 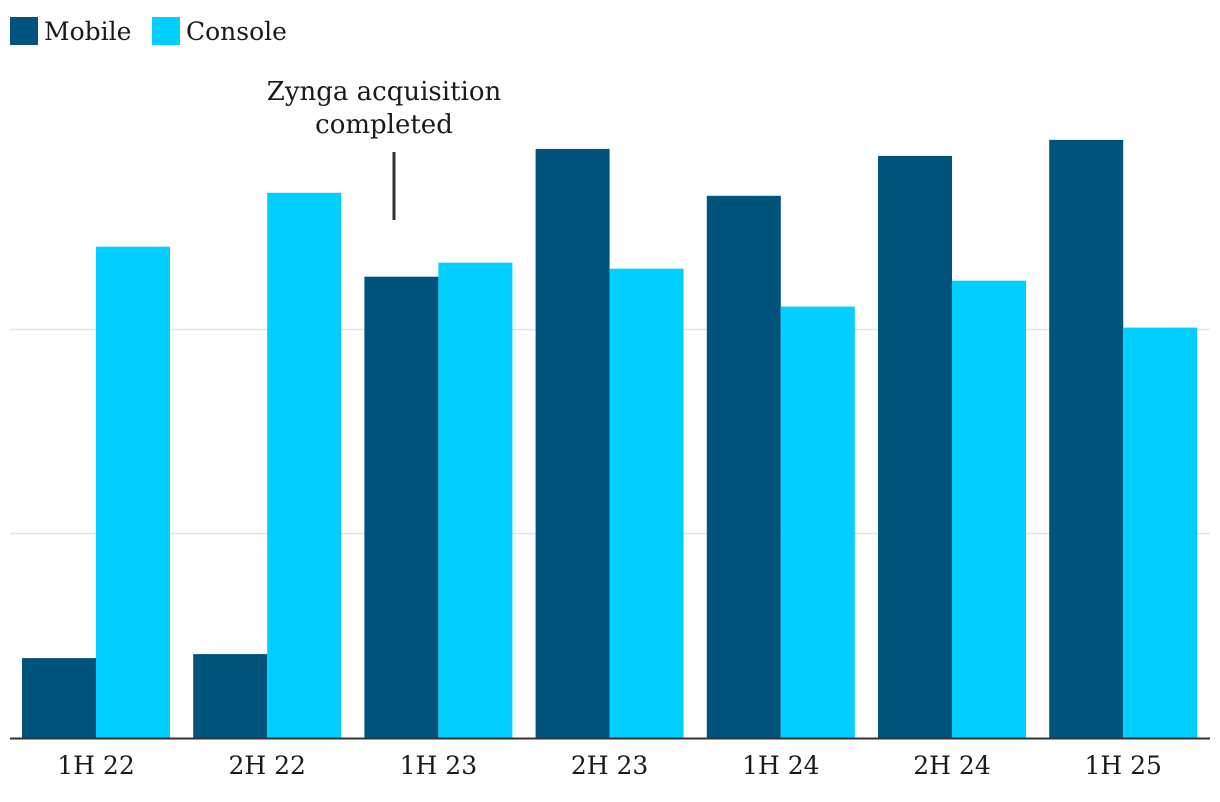 I want to click on x-tick-label: 1H 25, so click(x=1122, y=765).